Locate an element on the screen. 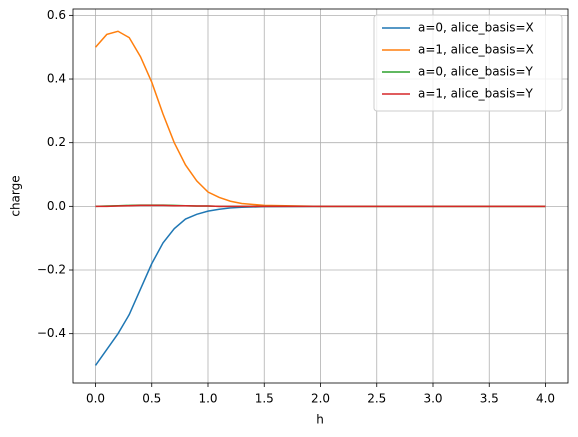  y-tick-label: 0.4 is located at coordinates (56, 79).